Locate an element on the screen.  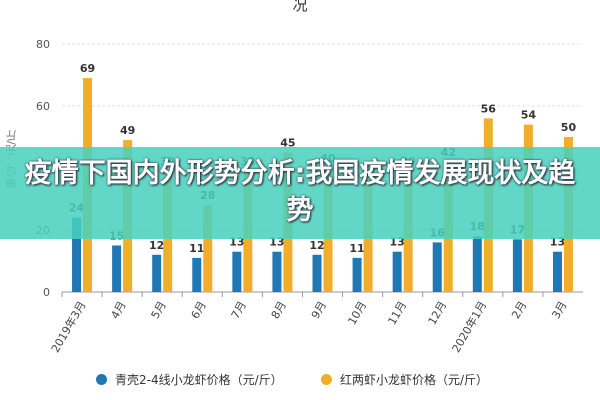
legend-label-series-2: 红两虾小龙虾价格（元/斤） is located at coordinates (414, 380).